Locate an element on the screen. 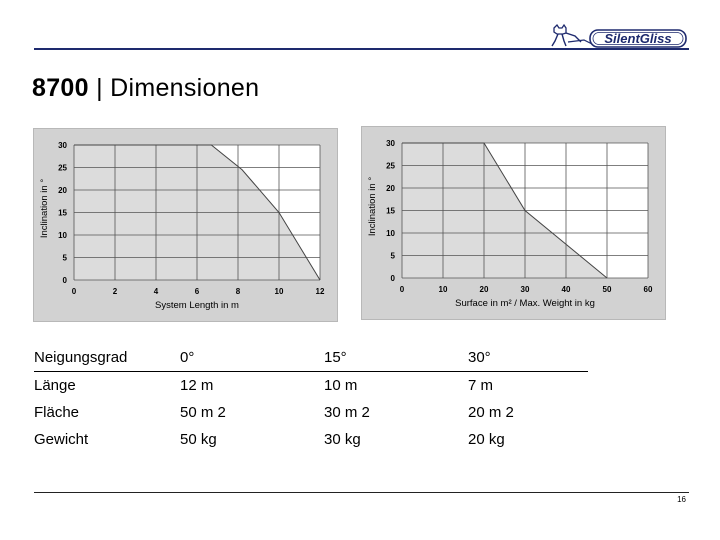 The width and height of the screenshot is (720, 540). cat-mascot-icon is located at coordinates (572, 35).